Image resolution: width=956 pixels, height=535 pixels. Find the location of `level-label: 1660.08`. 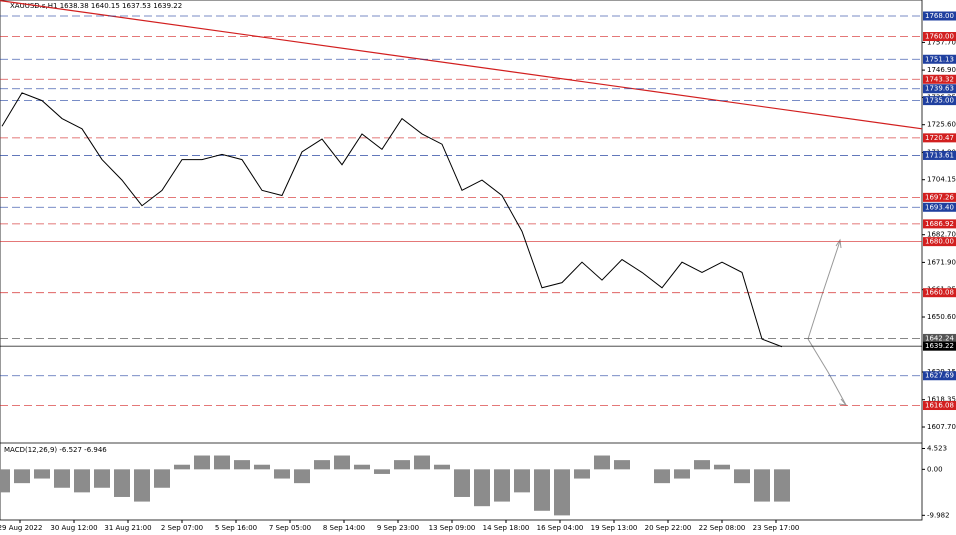

level-label: 1660.08 is located at coordinates (939, 293).